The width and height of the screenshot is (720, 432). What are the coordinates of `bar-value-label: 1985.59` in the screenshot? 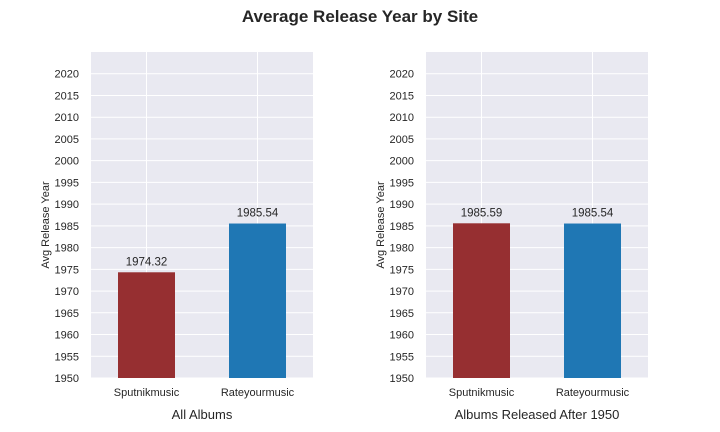 It's located at (482, 213).